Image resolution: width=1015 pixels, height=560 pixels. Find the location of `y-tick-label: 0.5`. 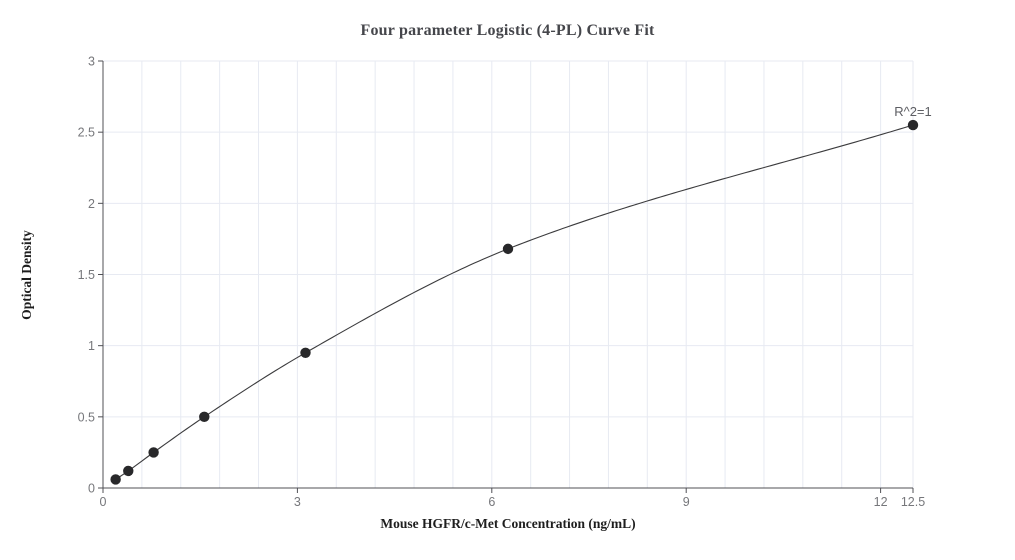

y-tick-label: 0.5 is located at coordinates (86, 417).